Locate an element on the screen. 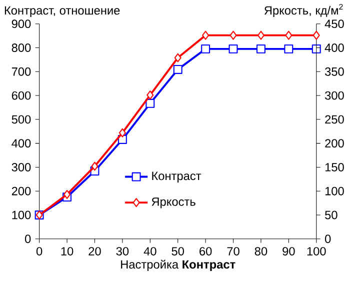 This screenshot has width=352, height=287. x-tick-label: 10 is located at coordinates (67, 251).